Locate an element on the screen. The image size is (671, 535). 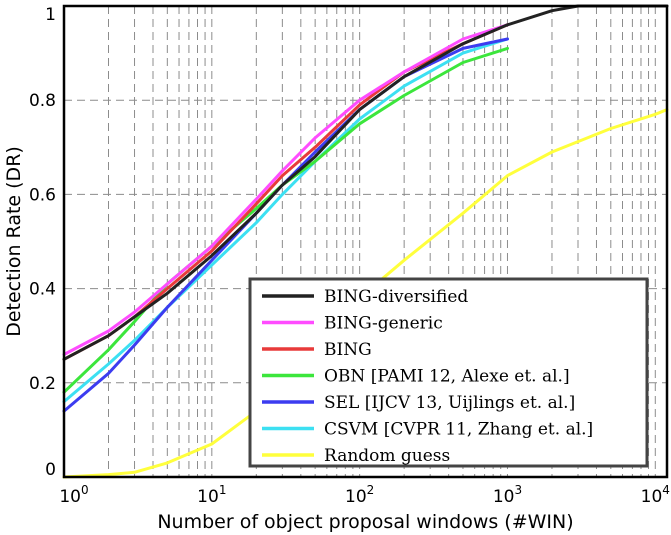
y-tick-label: 0.6 is located at coordinates (42, 195).